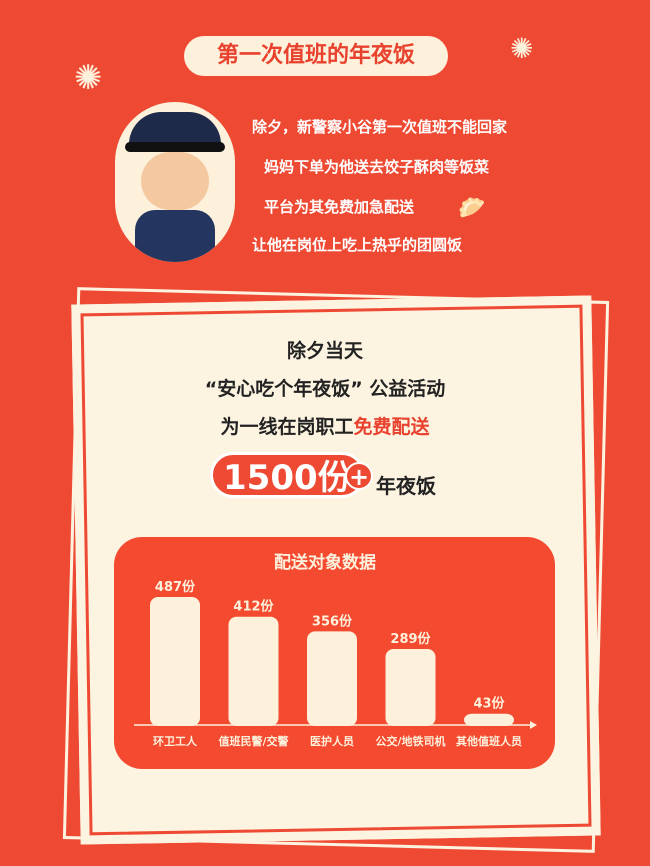 The height and width of the screenshot is (866, 650). What do you see at coordinates (332, 621) in the screenshot?
I see `data-label: 356份` at bounding box center [332, 621].